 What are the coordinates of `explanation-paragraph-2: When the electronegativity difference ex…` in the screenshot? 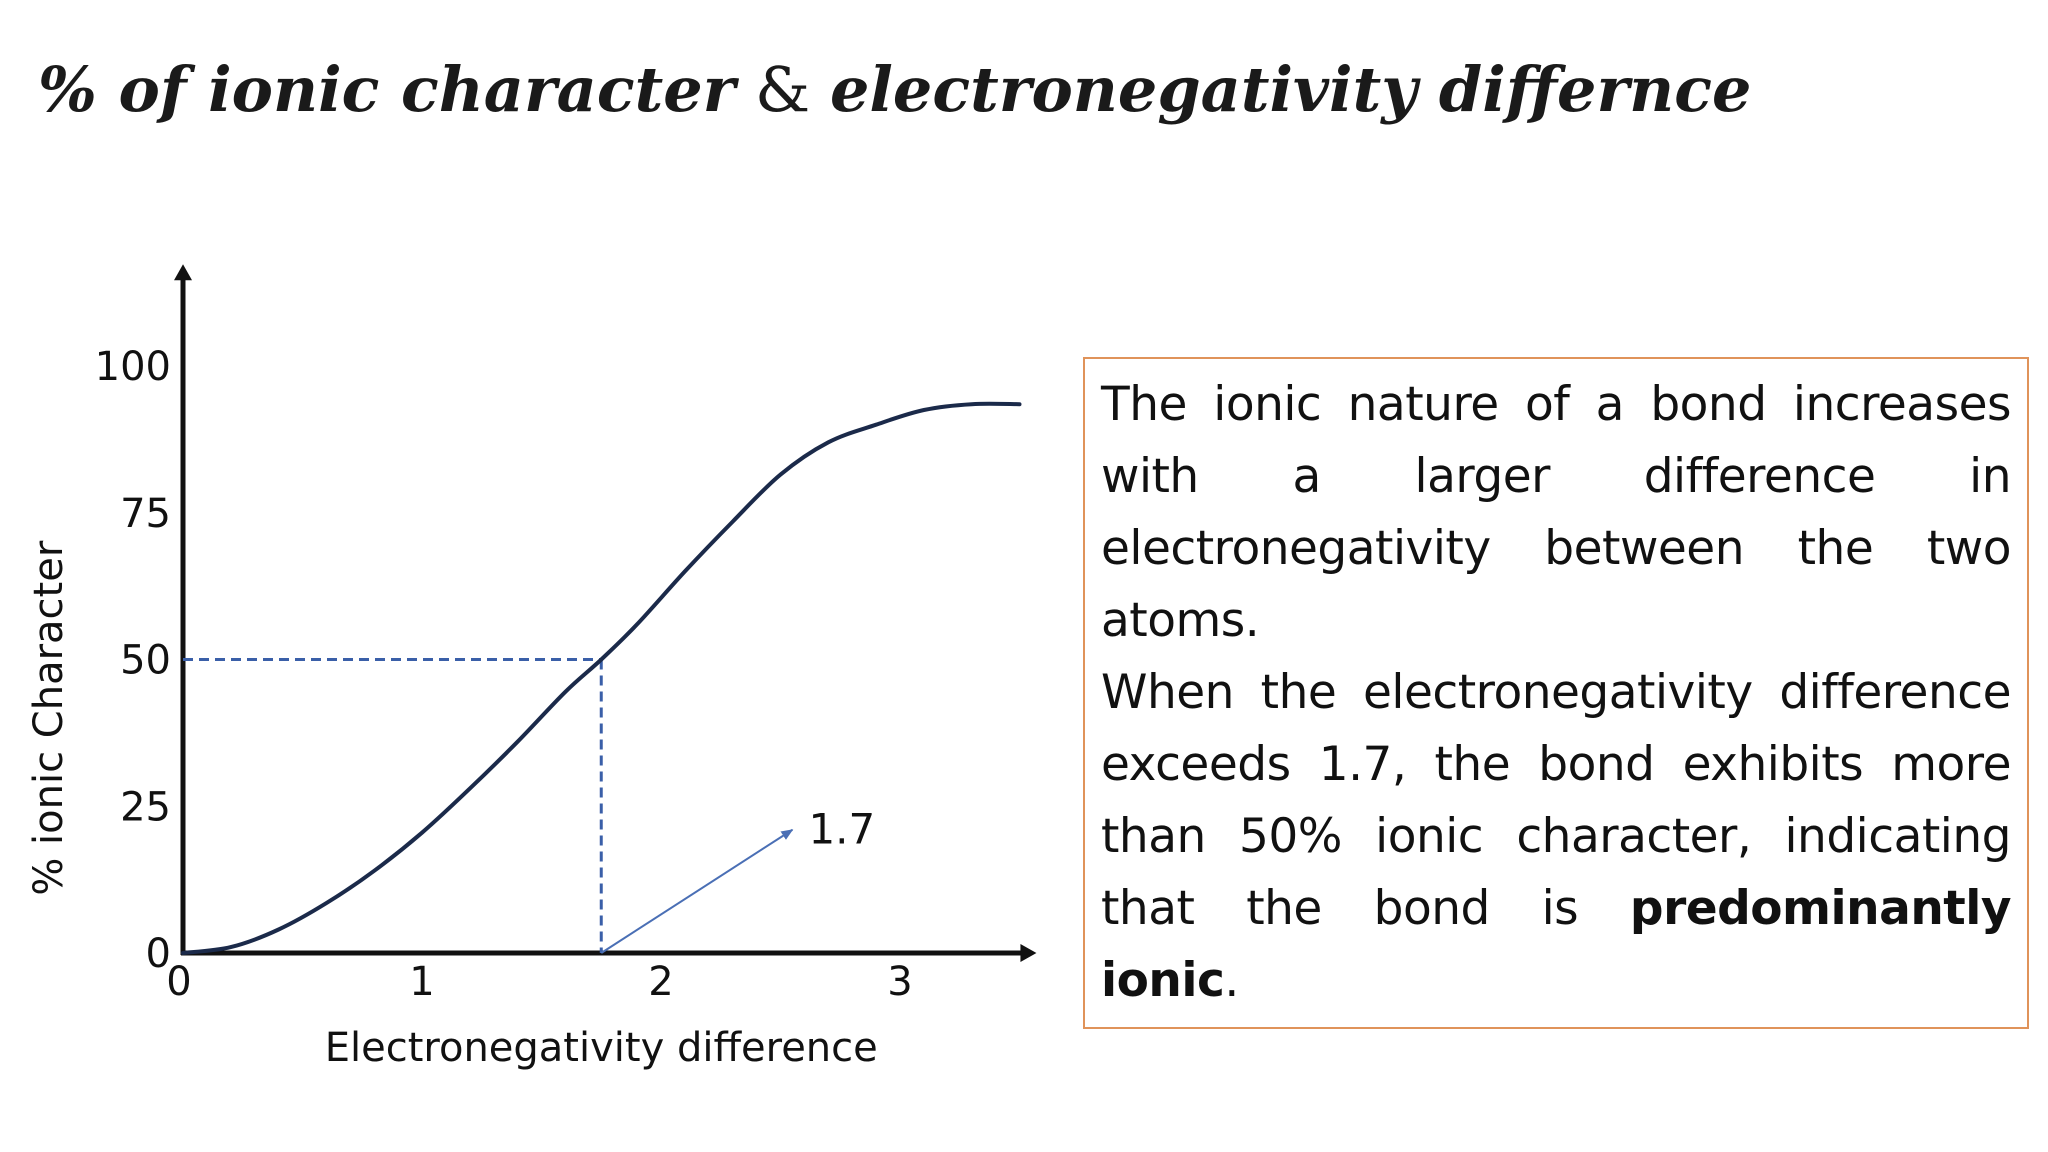 It's located at (1556, 837).